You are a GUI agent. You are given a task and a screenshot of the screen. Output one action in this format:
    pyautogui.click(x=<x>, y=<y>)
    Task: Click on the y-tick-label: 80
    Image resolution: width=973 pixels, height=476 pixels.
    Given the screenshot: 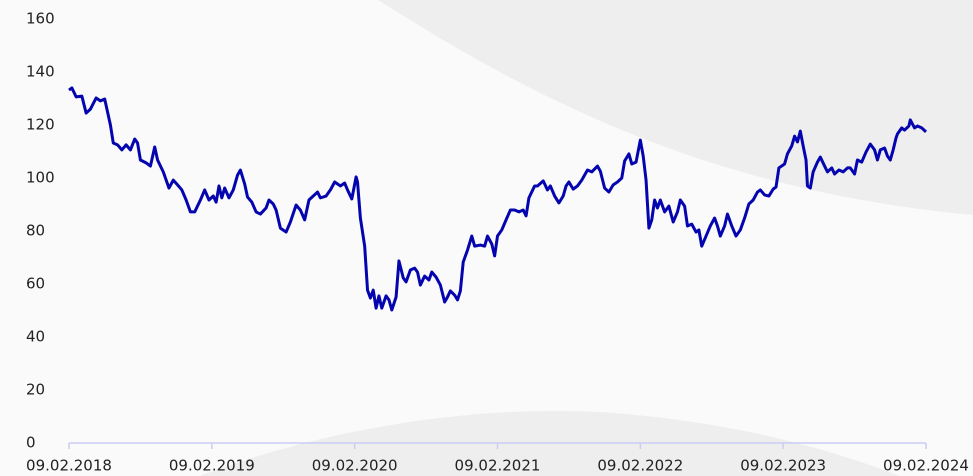 What is the action you would take?
    pyautogui.click(x=35, y=231)
    